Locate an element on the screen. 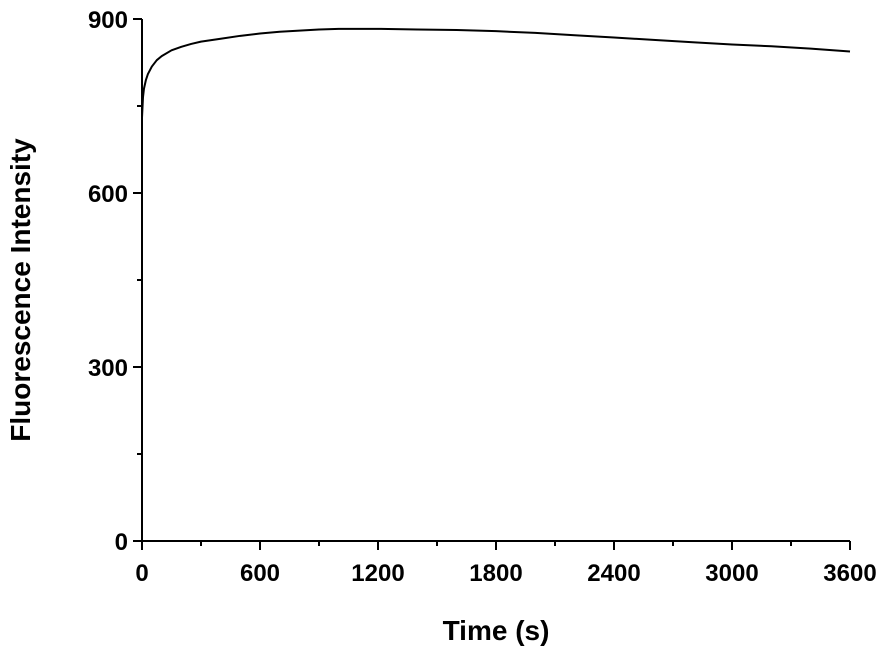  series-line is located at coordinates (496, 72).